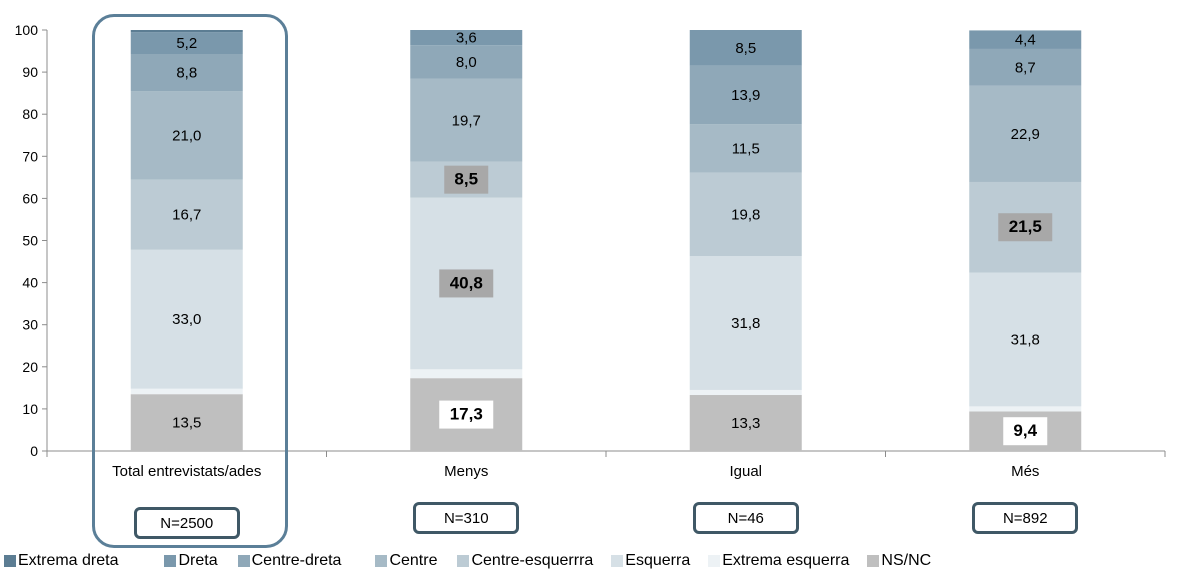  I want to click on data-label: 19,8, so click(745, 214).